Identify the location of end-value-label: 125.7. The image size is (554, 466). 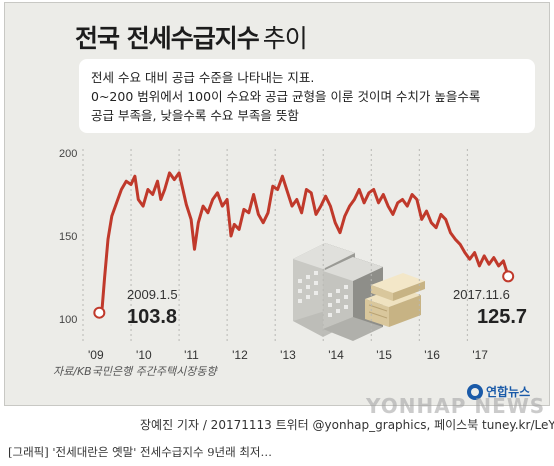
(502, 317).